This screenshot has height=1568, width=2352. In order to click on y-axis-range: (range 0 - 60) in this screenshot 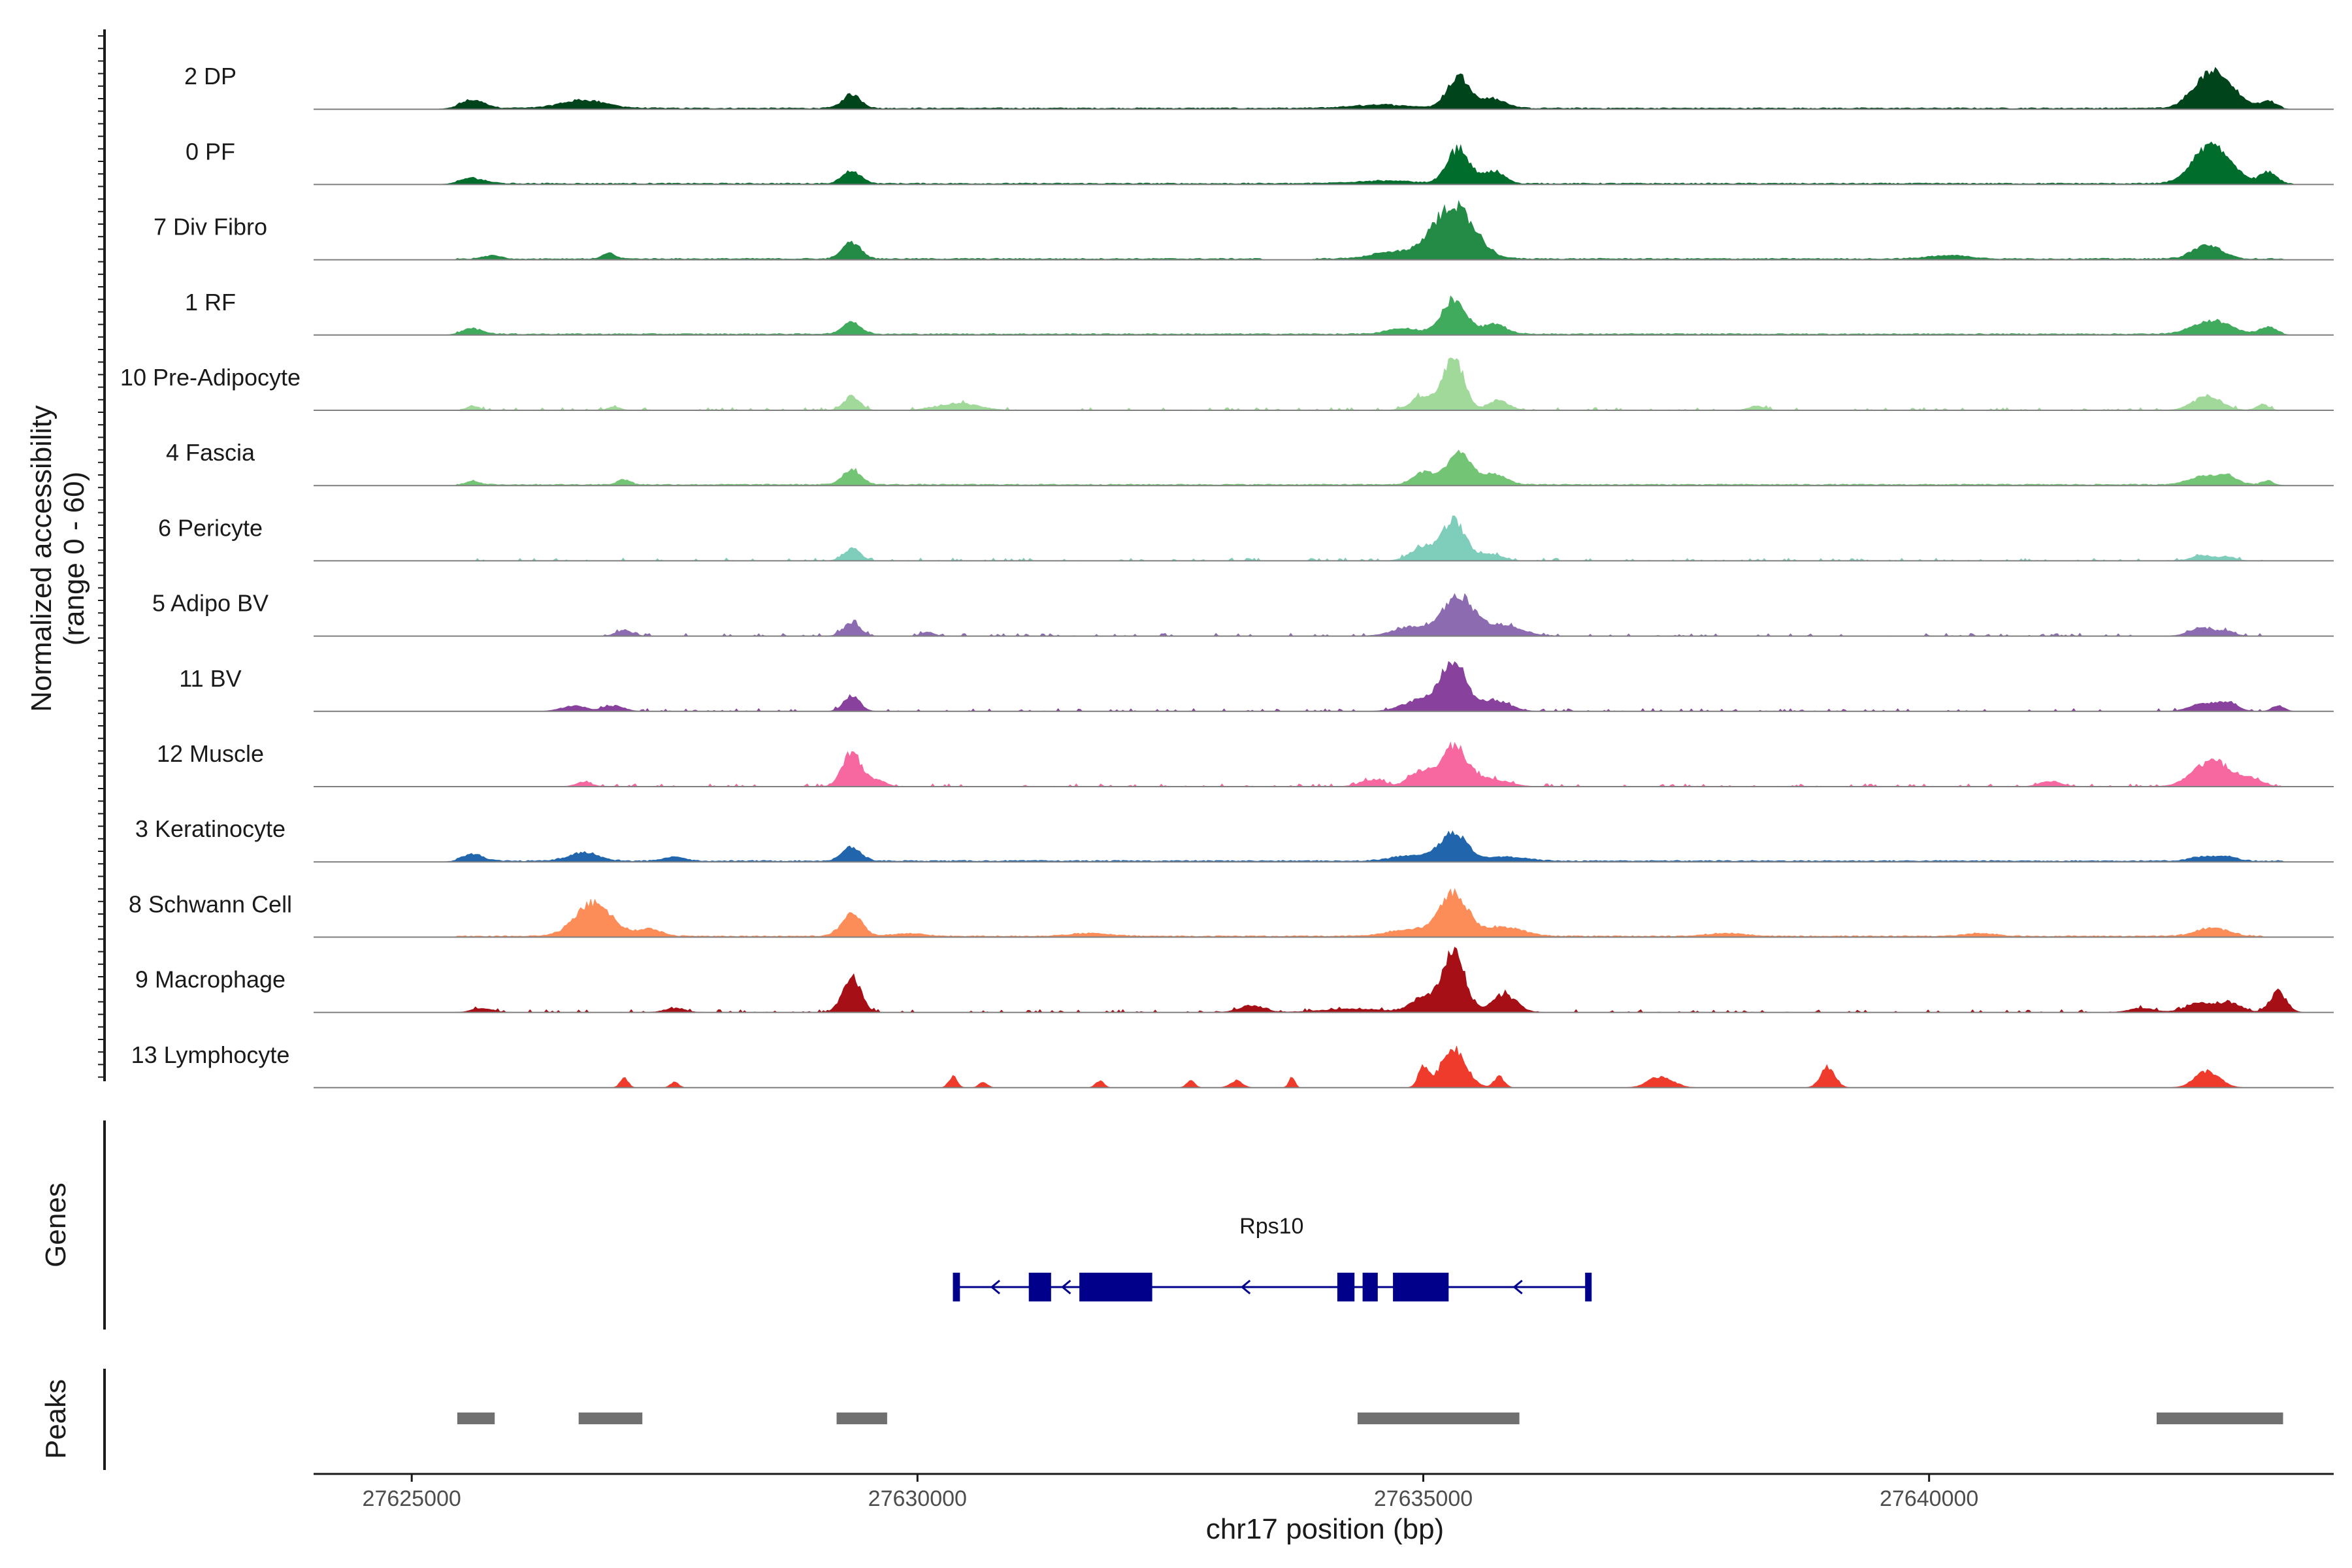, I will do `click(74, 559)`.